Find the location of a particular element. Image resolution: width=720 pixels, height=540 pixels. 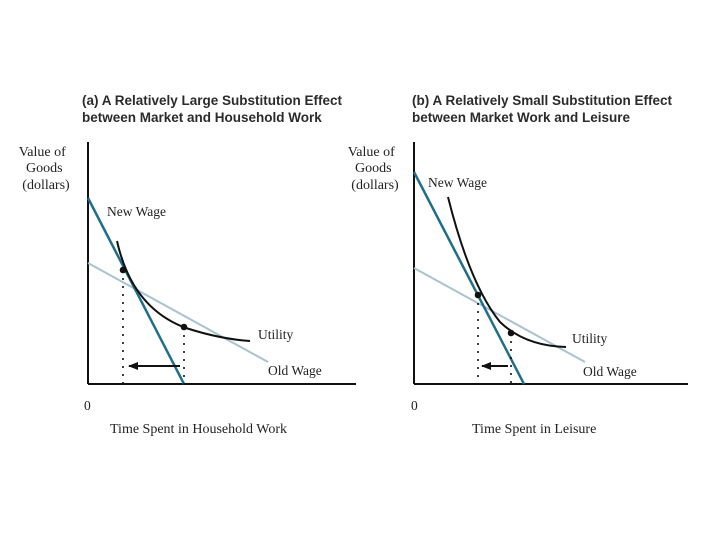

panel-b-utility-curve is located at coordinates (507, 272).